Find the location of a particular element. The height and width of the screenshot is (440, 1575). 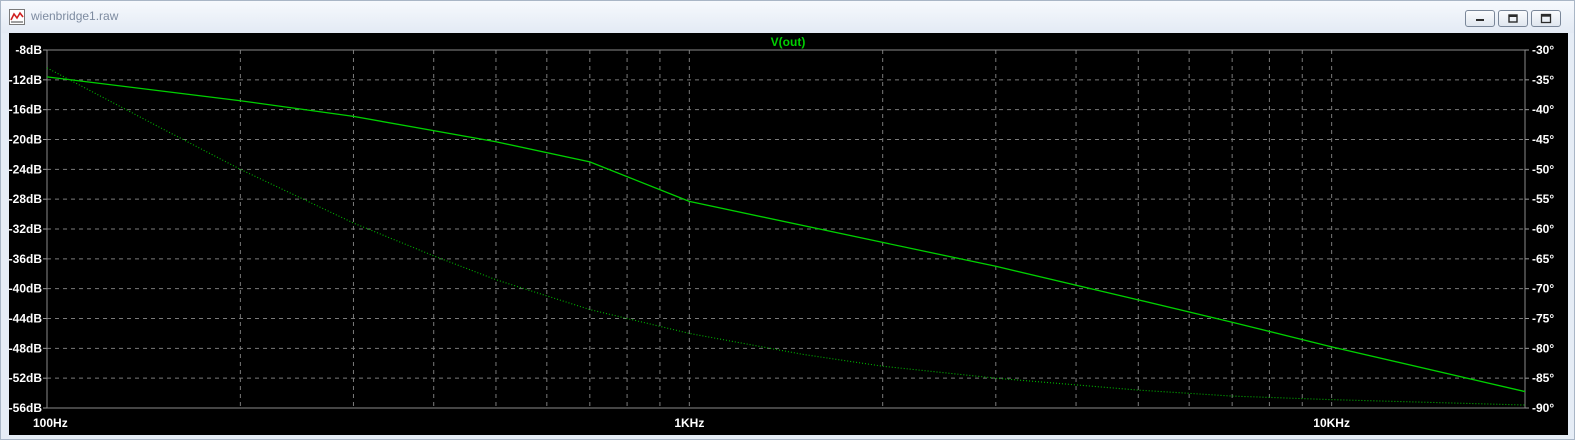

y-right-tick-label: -85° is located at coordinates (1543, 378).